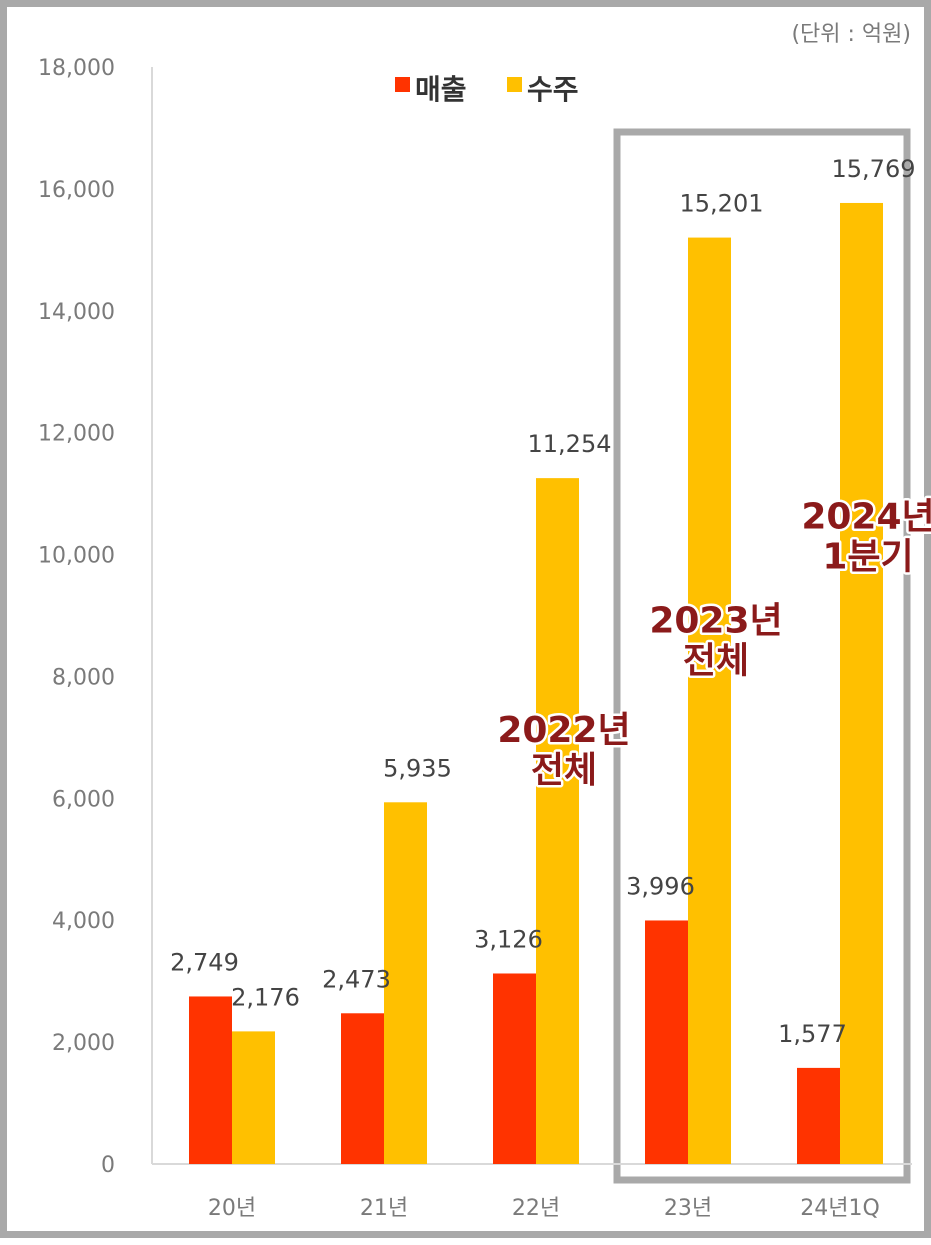 The image size is (931, 1245). Describe the element at coordinates (417, 768) in the screenshot. I see `data-label-orders: 5,935` at that location.